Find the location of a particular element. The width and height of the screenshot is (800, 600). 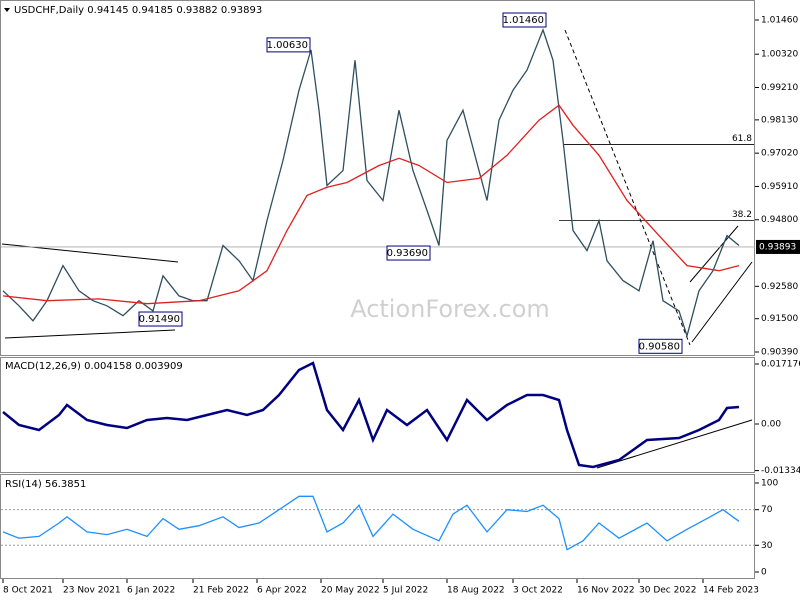

y-tick-label: 100 is located at coordinates (769, 483).